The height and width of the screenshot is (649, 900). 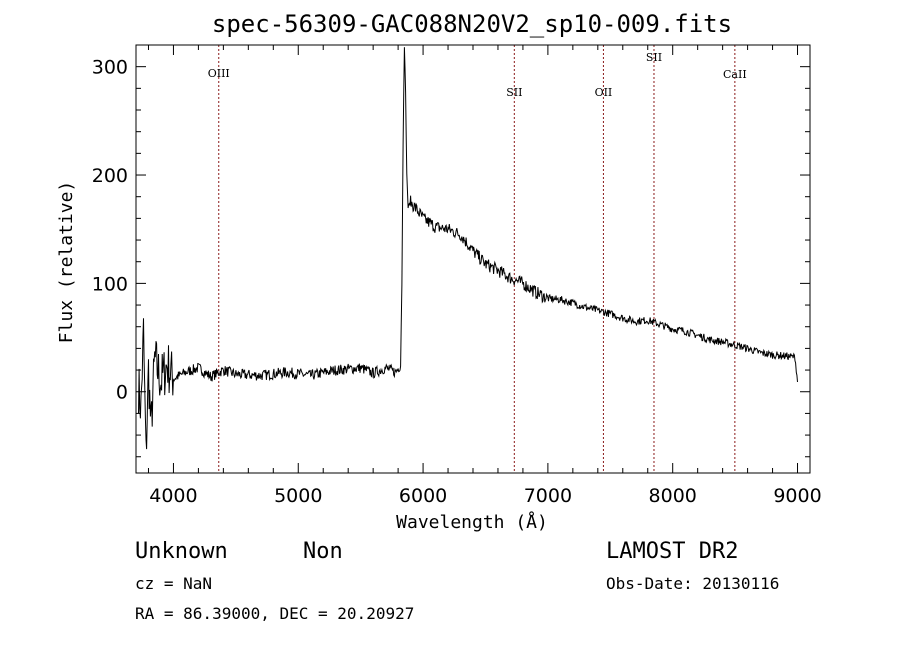 What do you see at coordinates (604, 92) in the screenshot?
I see `spectral-line-label: OII` at bounding box center [604, 92].